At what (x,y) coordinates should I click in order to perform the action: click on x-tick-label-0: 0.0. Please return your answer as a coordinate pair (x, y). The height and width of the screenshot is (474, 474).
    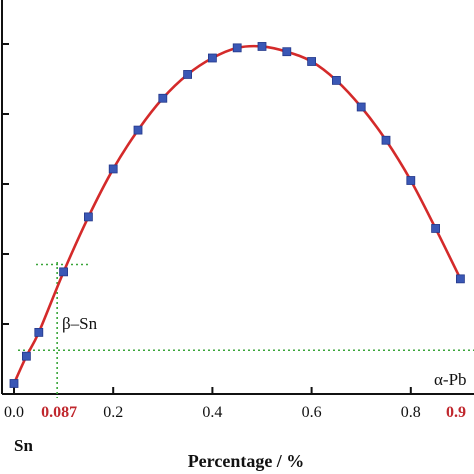
    Looking at the image, I should click on (14, 412).